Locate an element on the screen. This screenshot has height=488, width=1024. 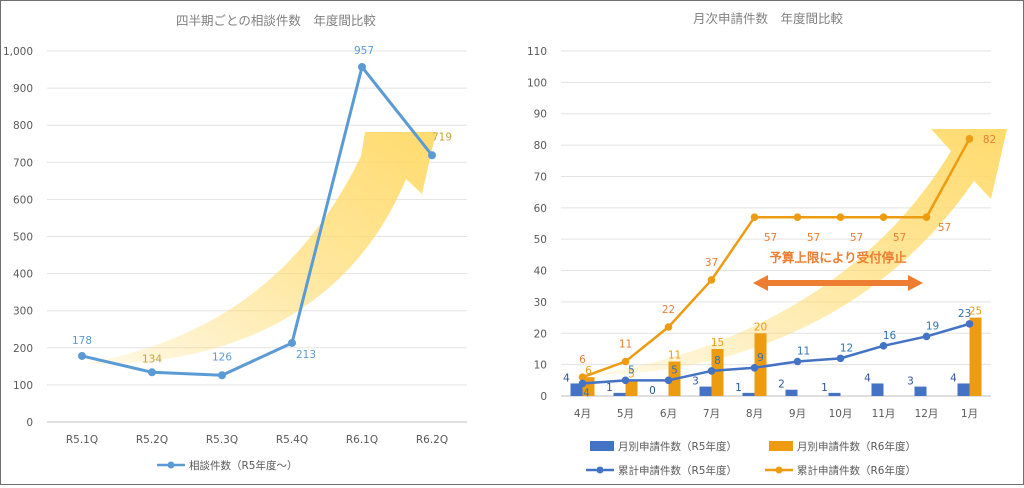
right-y-tick: 20 is located at coordinates (540, 334).